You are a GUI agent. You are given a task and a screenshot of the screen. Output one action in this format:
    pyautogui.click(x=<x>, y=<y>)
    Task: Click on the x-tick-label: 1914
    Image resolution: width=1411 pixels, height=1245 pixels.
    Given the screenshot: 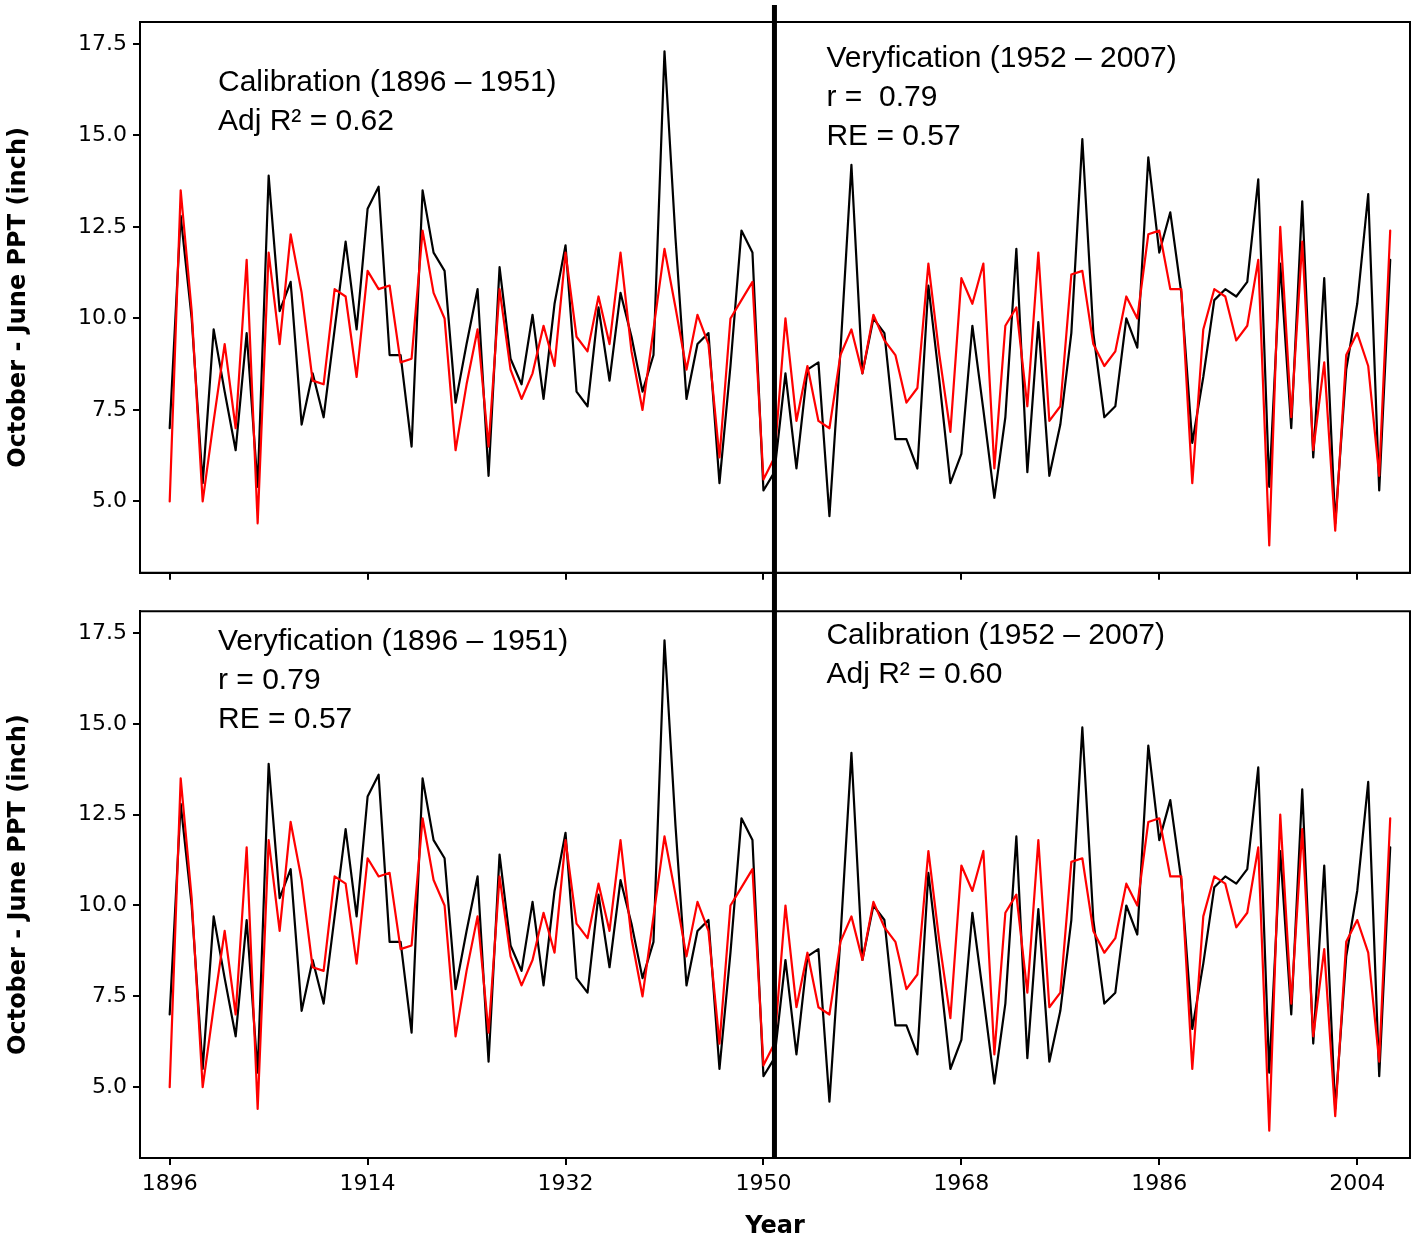 What is the action you would take?
    pyautogui.click(x=367, y=1182)
    